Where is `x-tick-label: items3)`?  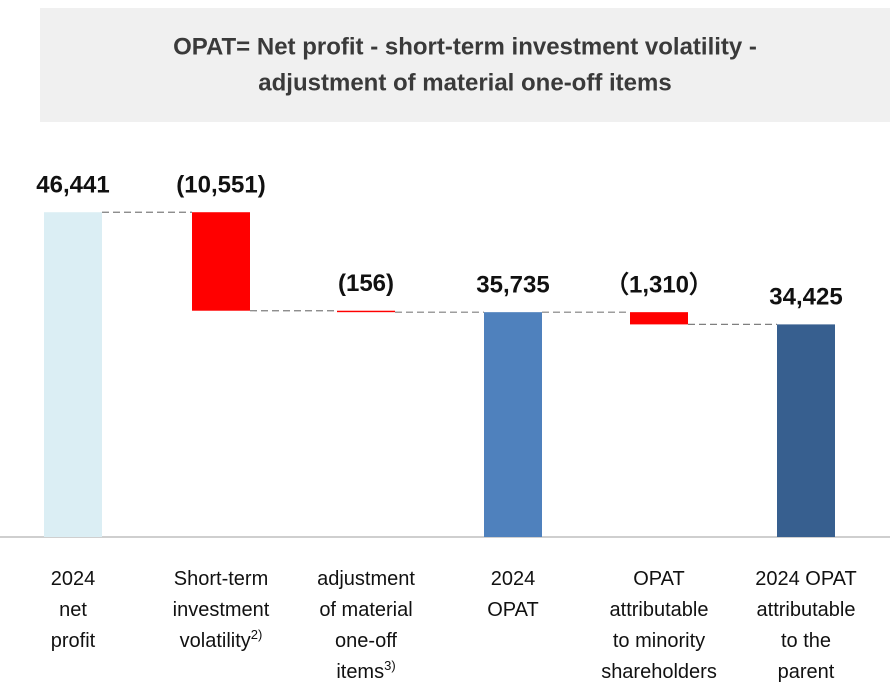
x-tick-label: items3) is located at coordinates (365, 670).